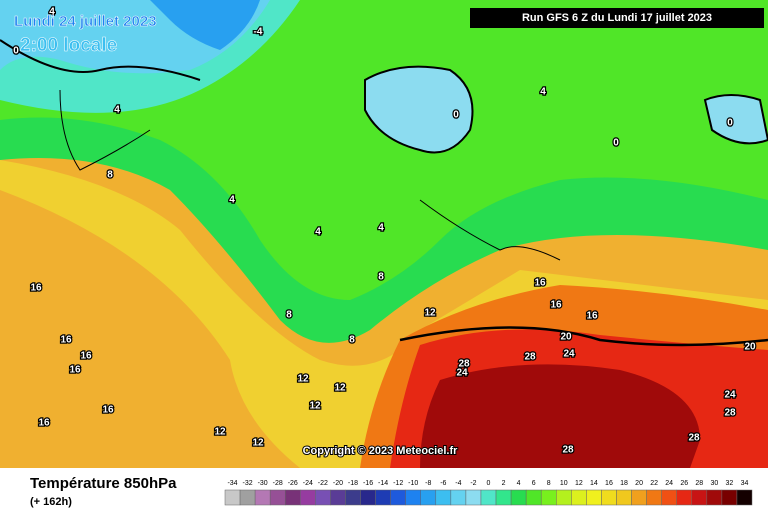  I want to click on copyright: Copyright © 2023 Meteociel.fr, so click(381, 451).